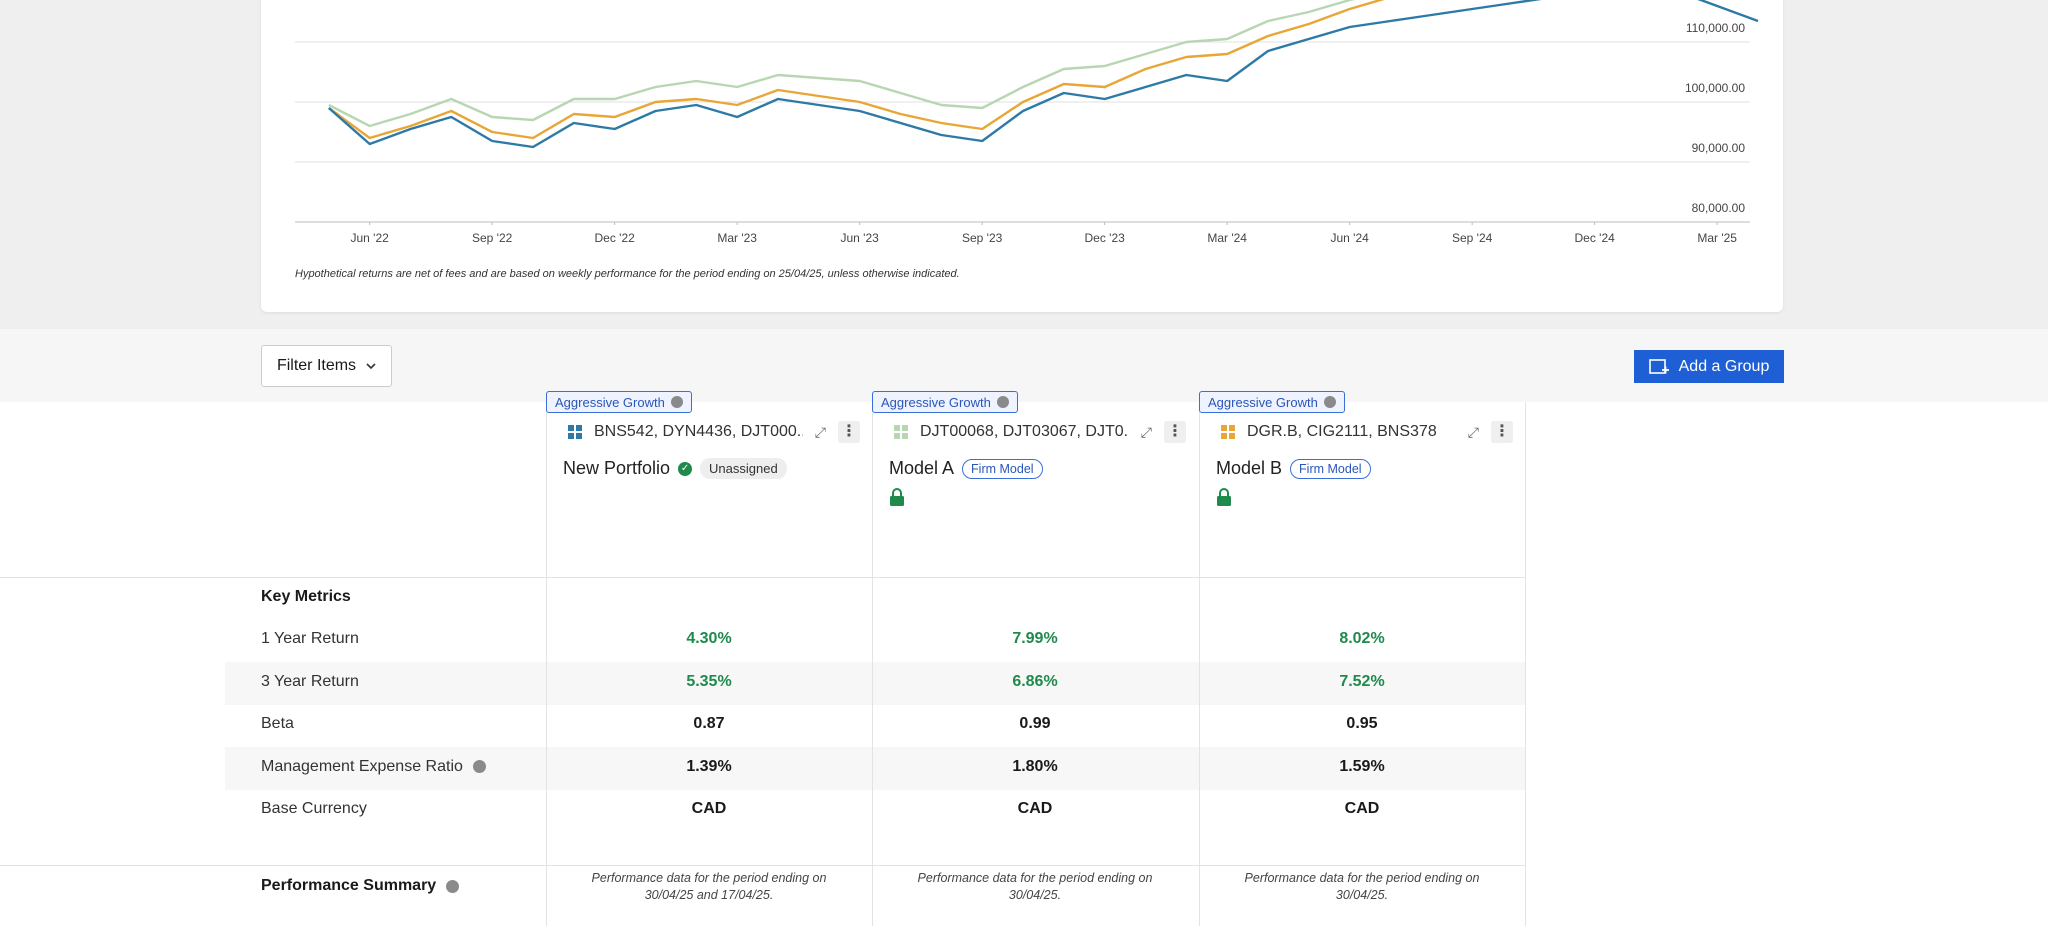  Describe the element at coordinates (1342, 431) in the screenshot. I see `tickers: DGR.B, CIG2111, BNS378` at that location.